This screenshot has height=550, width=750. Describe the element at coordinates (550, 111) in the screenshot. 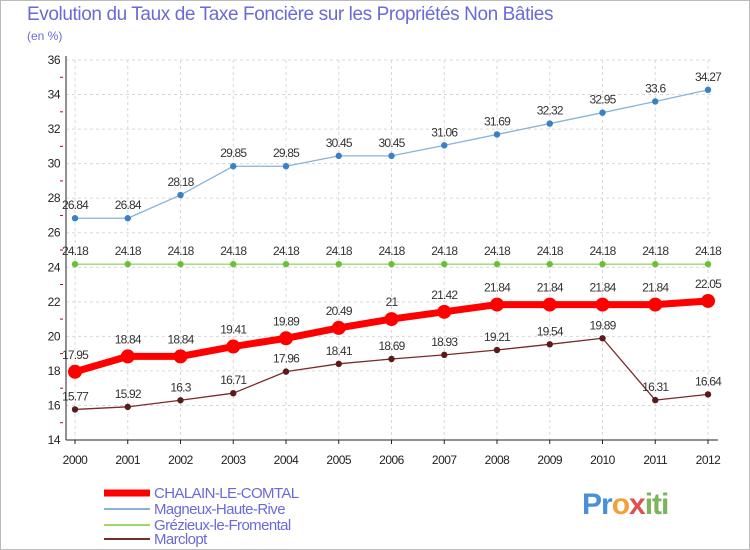

I see `data-label: 32.32` at that location.